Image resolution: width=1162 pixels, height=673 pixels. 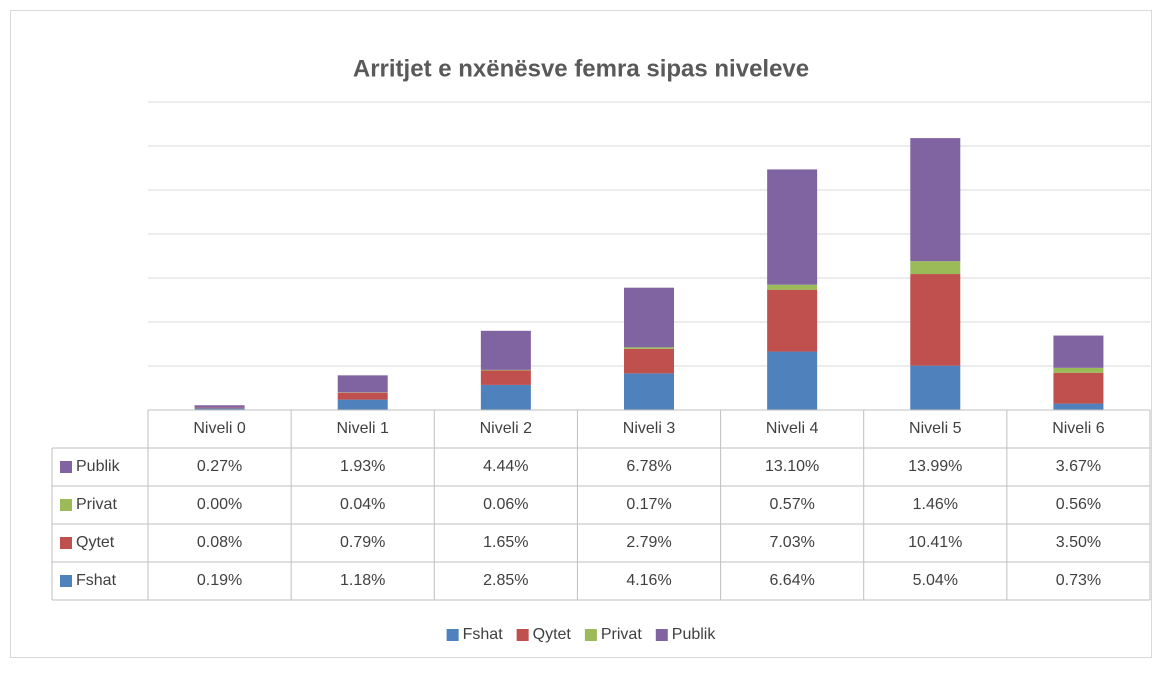 What do you see at coordinates (505, 580) in the screenshot?
I see `table-value: 2.85%` at bounding box center [505, 580].